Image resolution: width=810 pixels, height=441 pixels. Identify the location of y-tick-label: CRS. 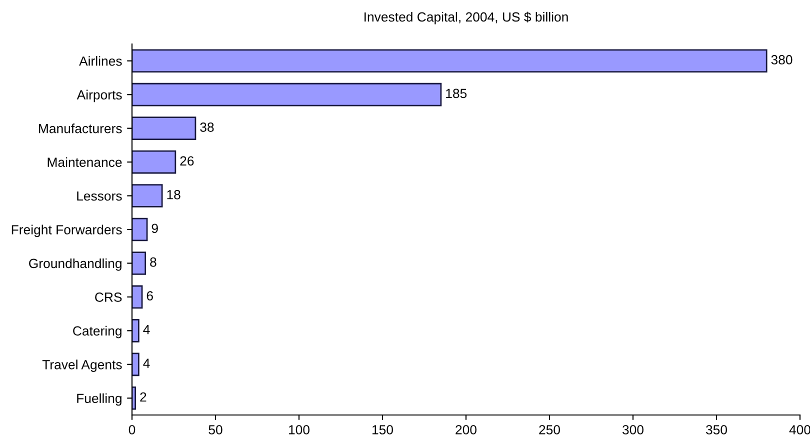
(108, 297).